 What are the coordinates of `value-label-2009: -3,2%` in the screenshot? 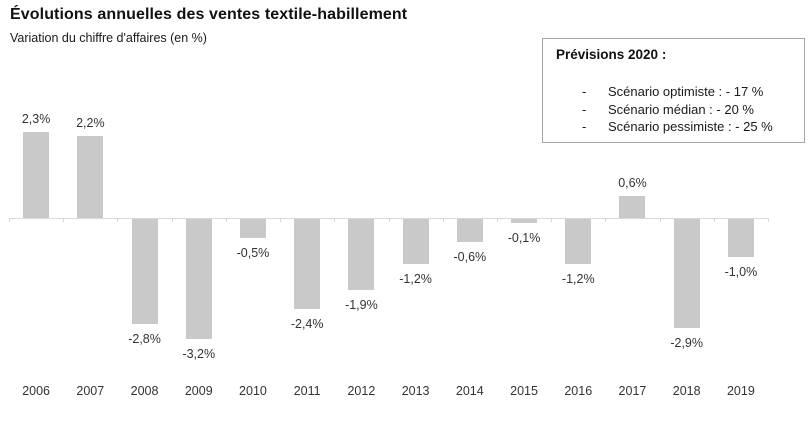 It's located at (199, 354).